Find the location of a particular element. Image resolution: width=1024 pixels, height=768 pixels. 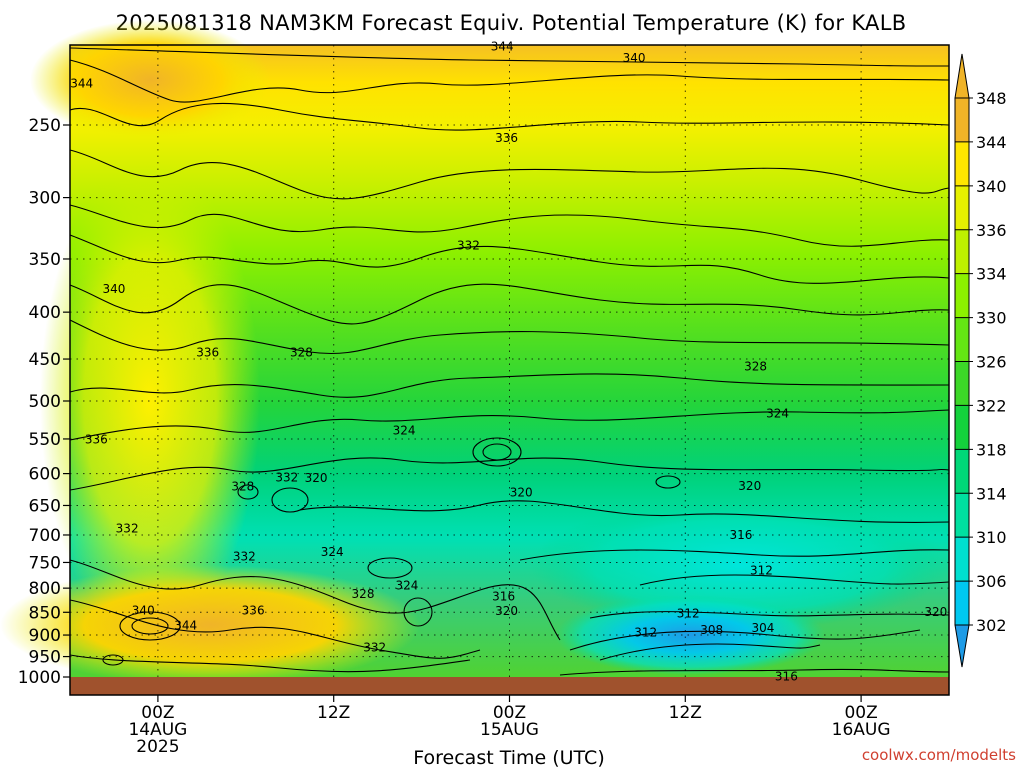

colorbar-label: 340 is located at coordinates (991, 186).